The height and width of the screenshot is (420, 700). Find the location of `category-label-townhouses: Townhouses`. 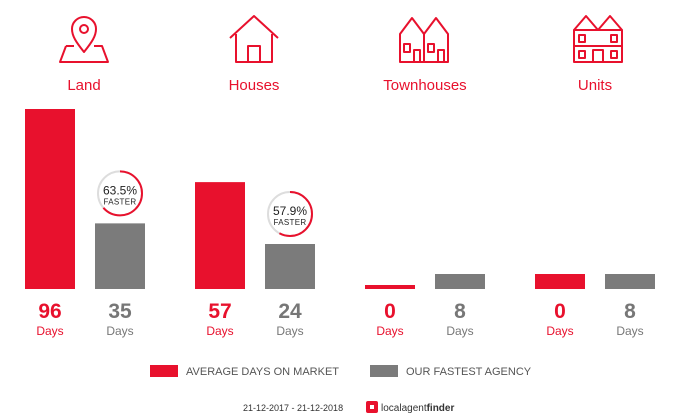

category-label-townhouses: Townhouses is located at coordinates (424, 85).